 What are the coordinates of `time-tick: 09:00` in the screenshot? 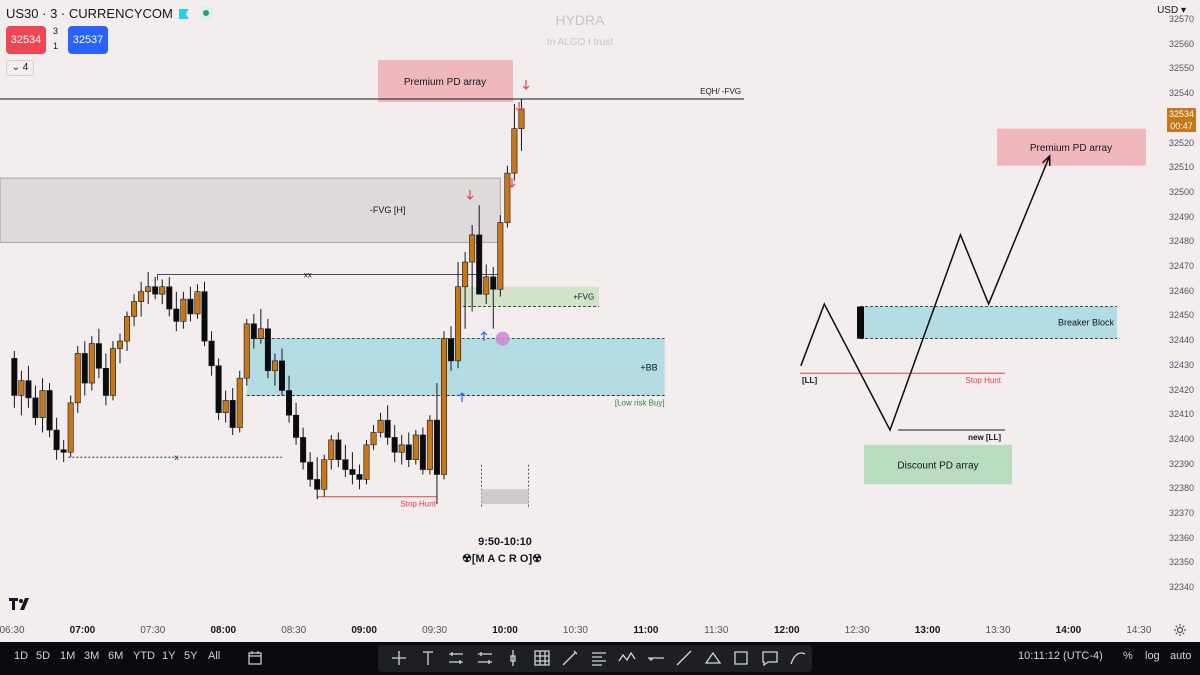 It's located at (364, 630).